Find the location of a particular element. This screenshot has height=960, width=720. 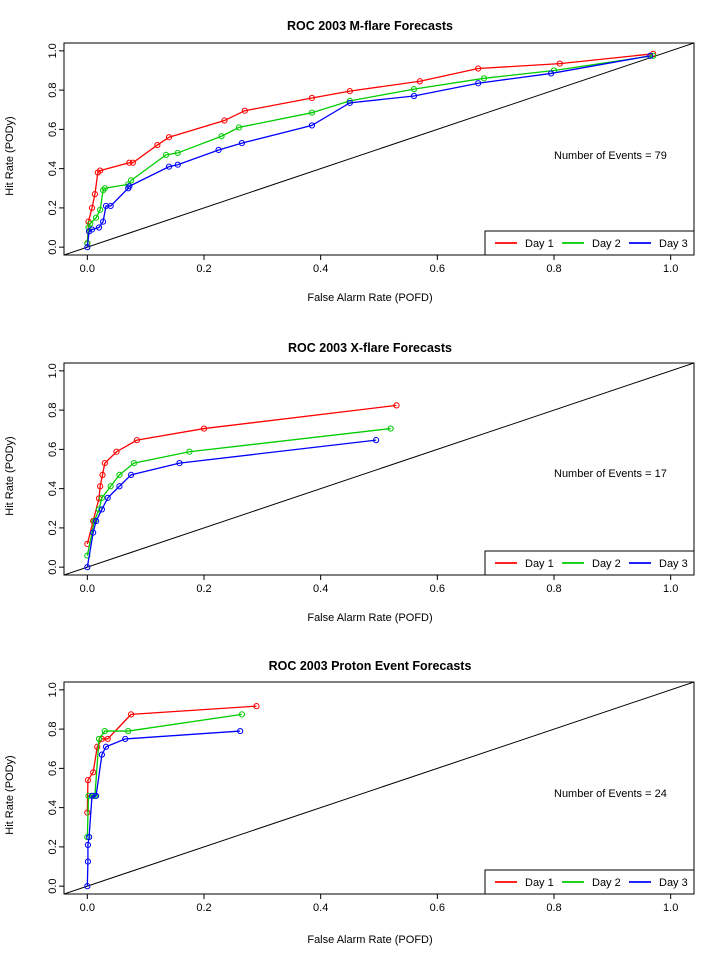

x-tick-label: 0.8 is located at coordinates (553, 589).